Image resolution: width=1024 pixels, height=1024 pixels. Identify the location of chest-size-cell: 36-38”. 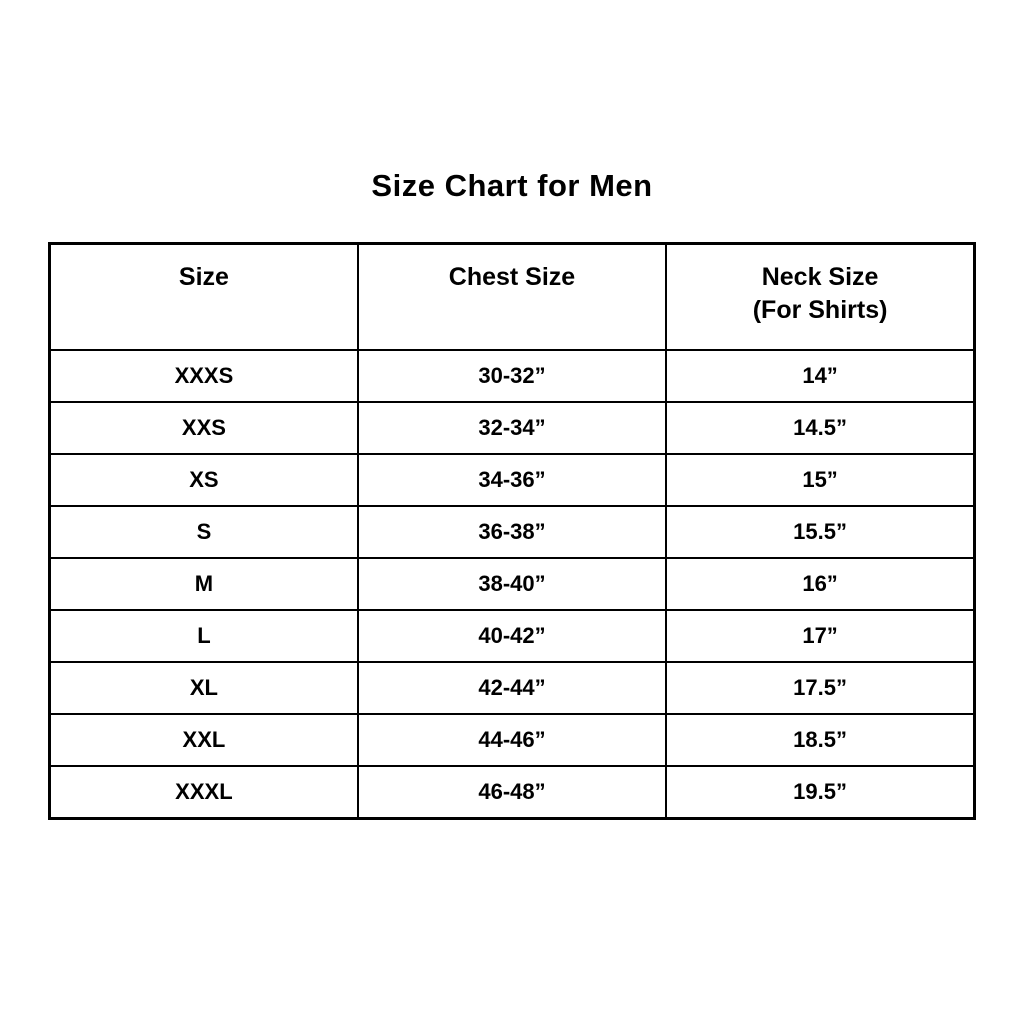
(512, 532).